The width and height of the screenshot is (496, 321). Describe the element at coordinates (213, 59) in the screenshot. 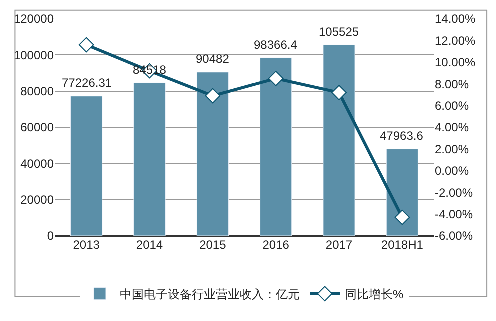

I see `data-label: 90482` at that location.